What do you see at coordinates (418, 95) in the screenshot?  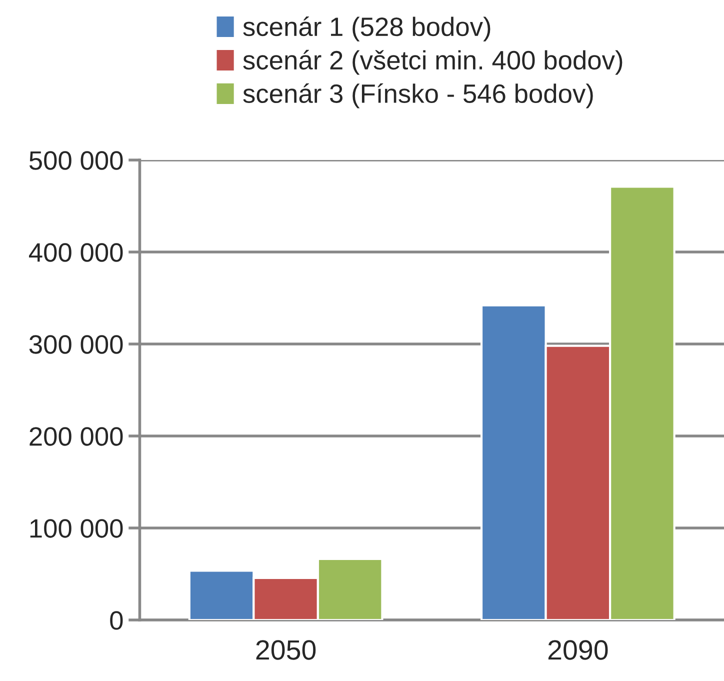 I see `legend-label: scenár 3 (Fínsko - 546 bodov)` at bounding box center [418, 95].